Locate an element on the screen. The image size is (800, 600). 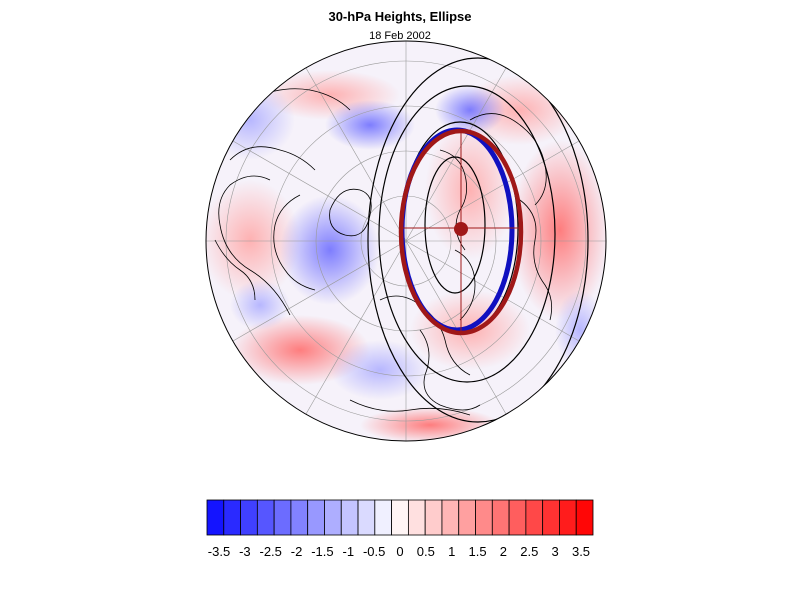
colorbar-tick-label: 2 is located at coordinates (503, 551).